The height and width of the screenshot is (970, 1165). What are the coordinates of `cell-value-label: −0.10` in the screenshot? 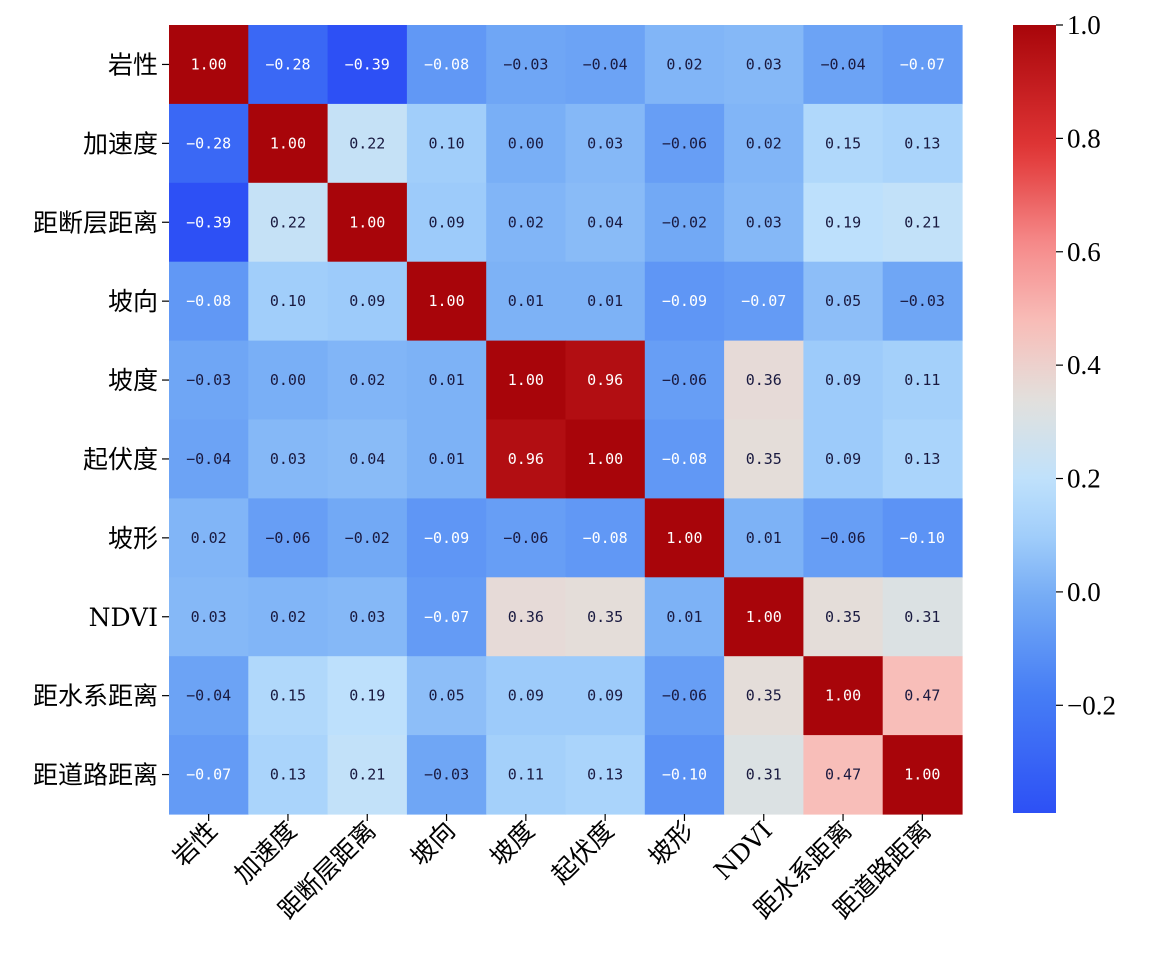 It's located at (684, 775).